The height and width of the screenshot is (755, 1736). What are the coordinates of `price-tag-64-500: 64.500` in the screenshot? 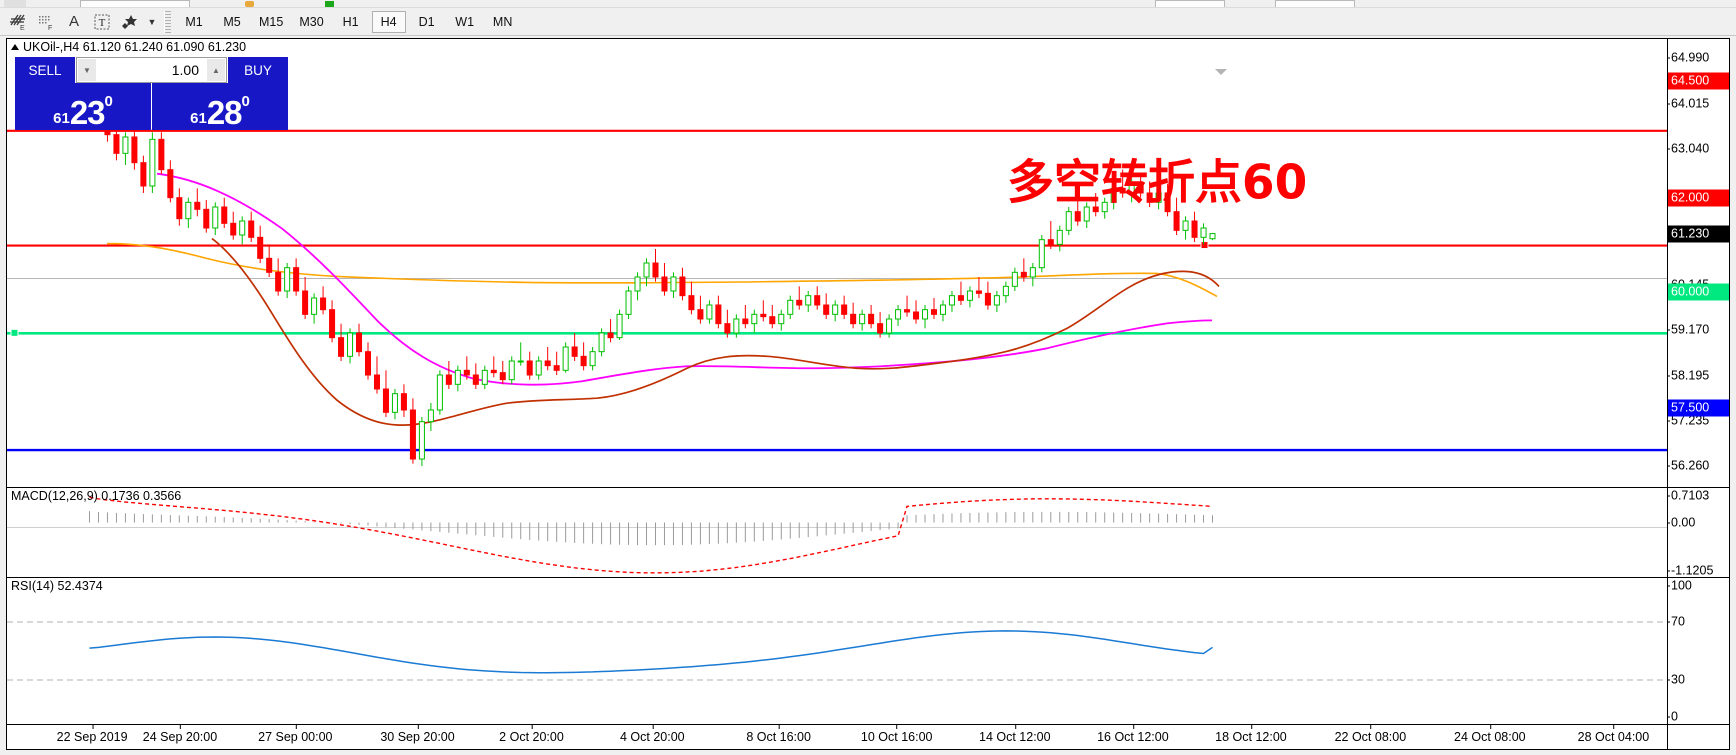 It's located at (1698, 81).